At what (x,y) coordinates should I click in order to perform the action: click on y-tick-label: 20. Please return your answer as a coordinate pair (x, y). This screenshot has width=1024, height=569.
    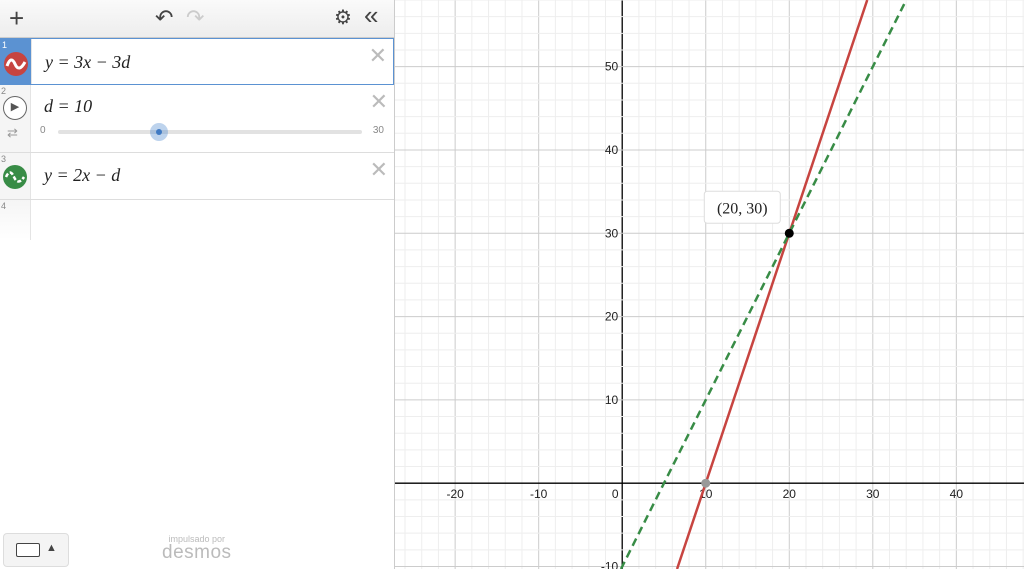
    Looking at the image, I should click on (612, 317).